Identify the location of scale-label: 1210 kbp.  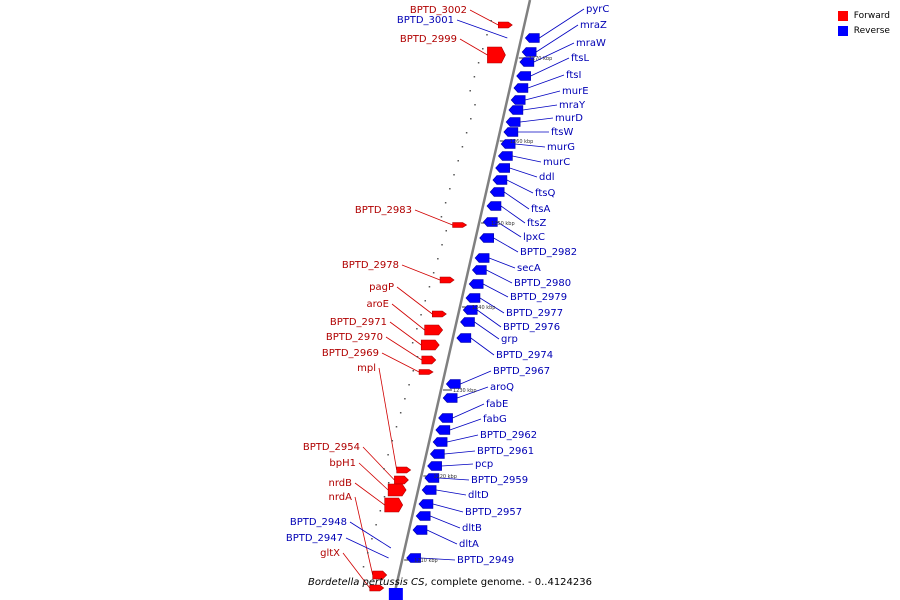
(426, 561).